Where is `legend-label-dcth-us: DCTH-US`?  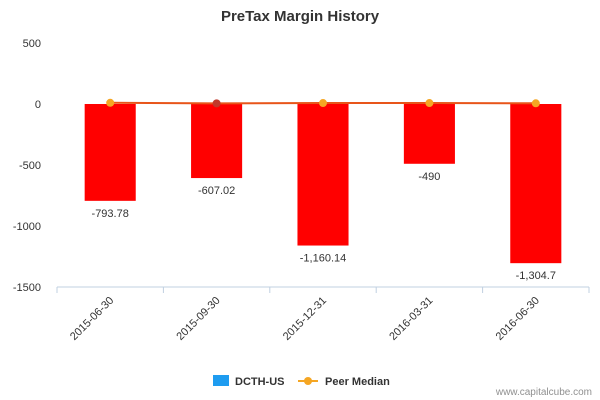
legend-label-dcth-us: DCTH-US is located at coordinates (260, 382).